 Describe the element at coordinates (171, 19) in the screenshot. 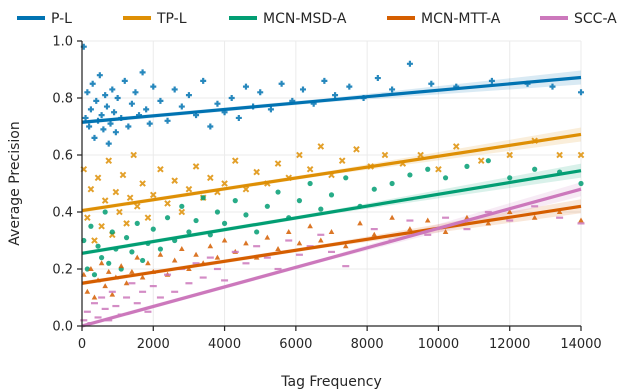

I see `legend-label: TP-L` at that location.